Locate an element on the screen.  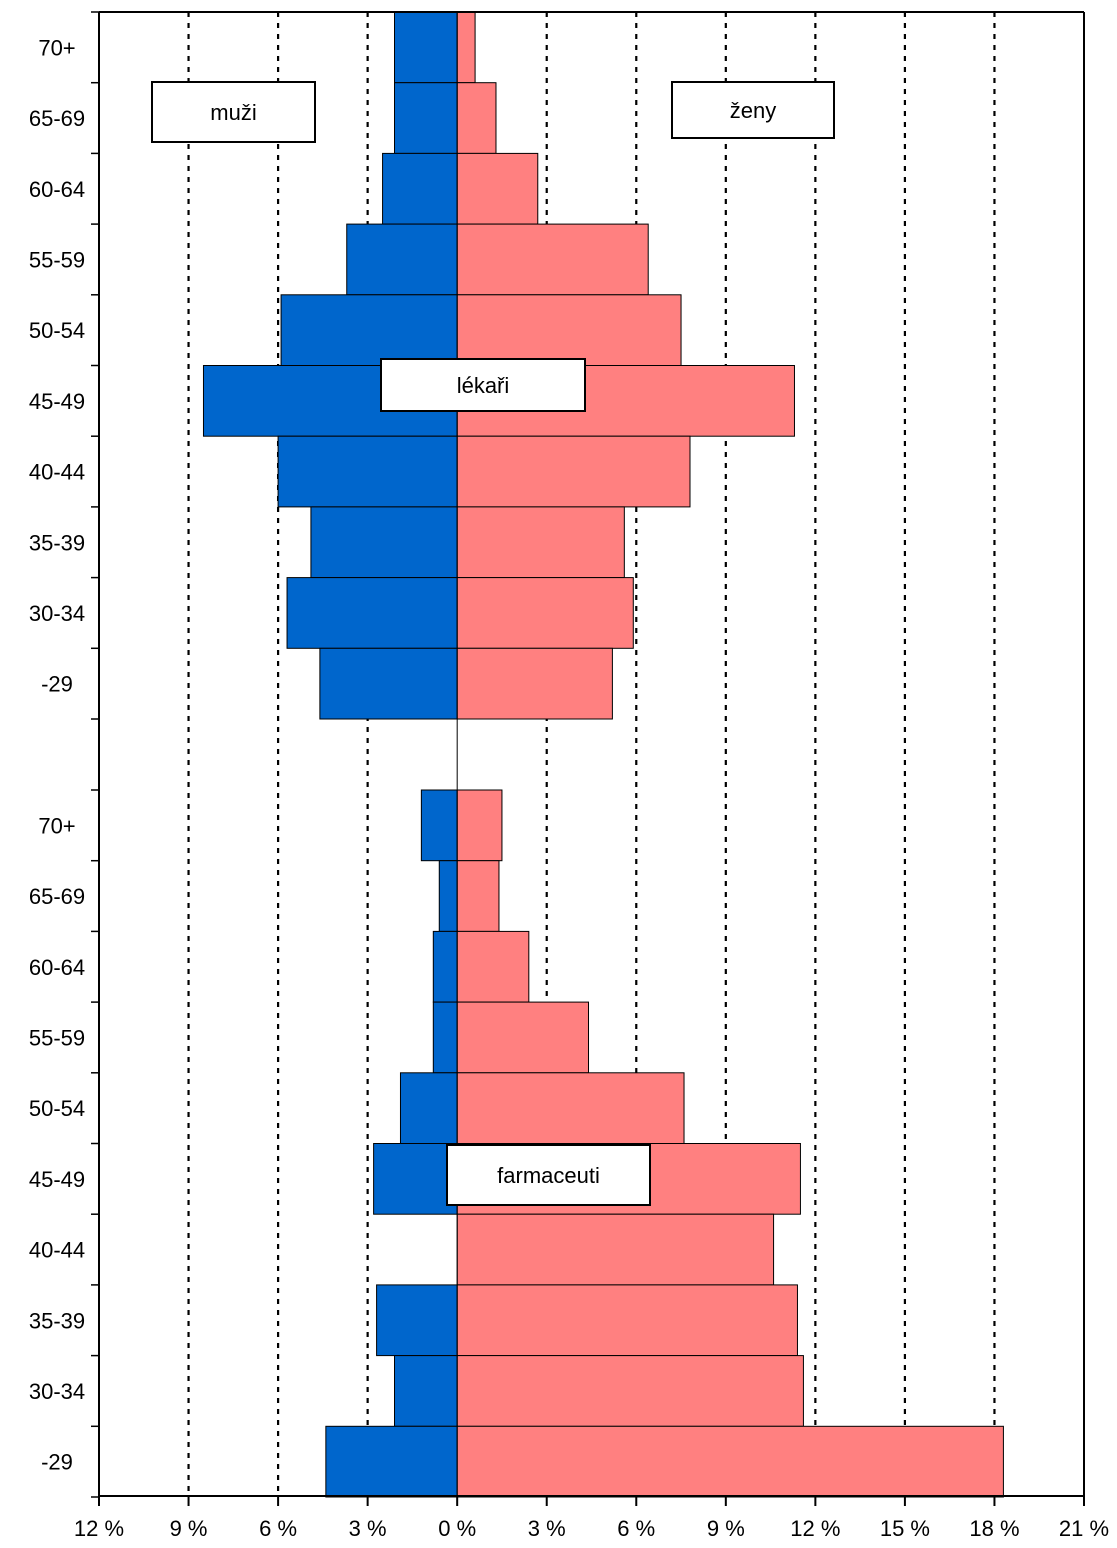
legend-zeny-box is located at coordinates (753, 110).